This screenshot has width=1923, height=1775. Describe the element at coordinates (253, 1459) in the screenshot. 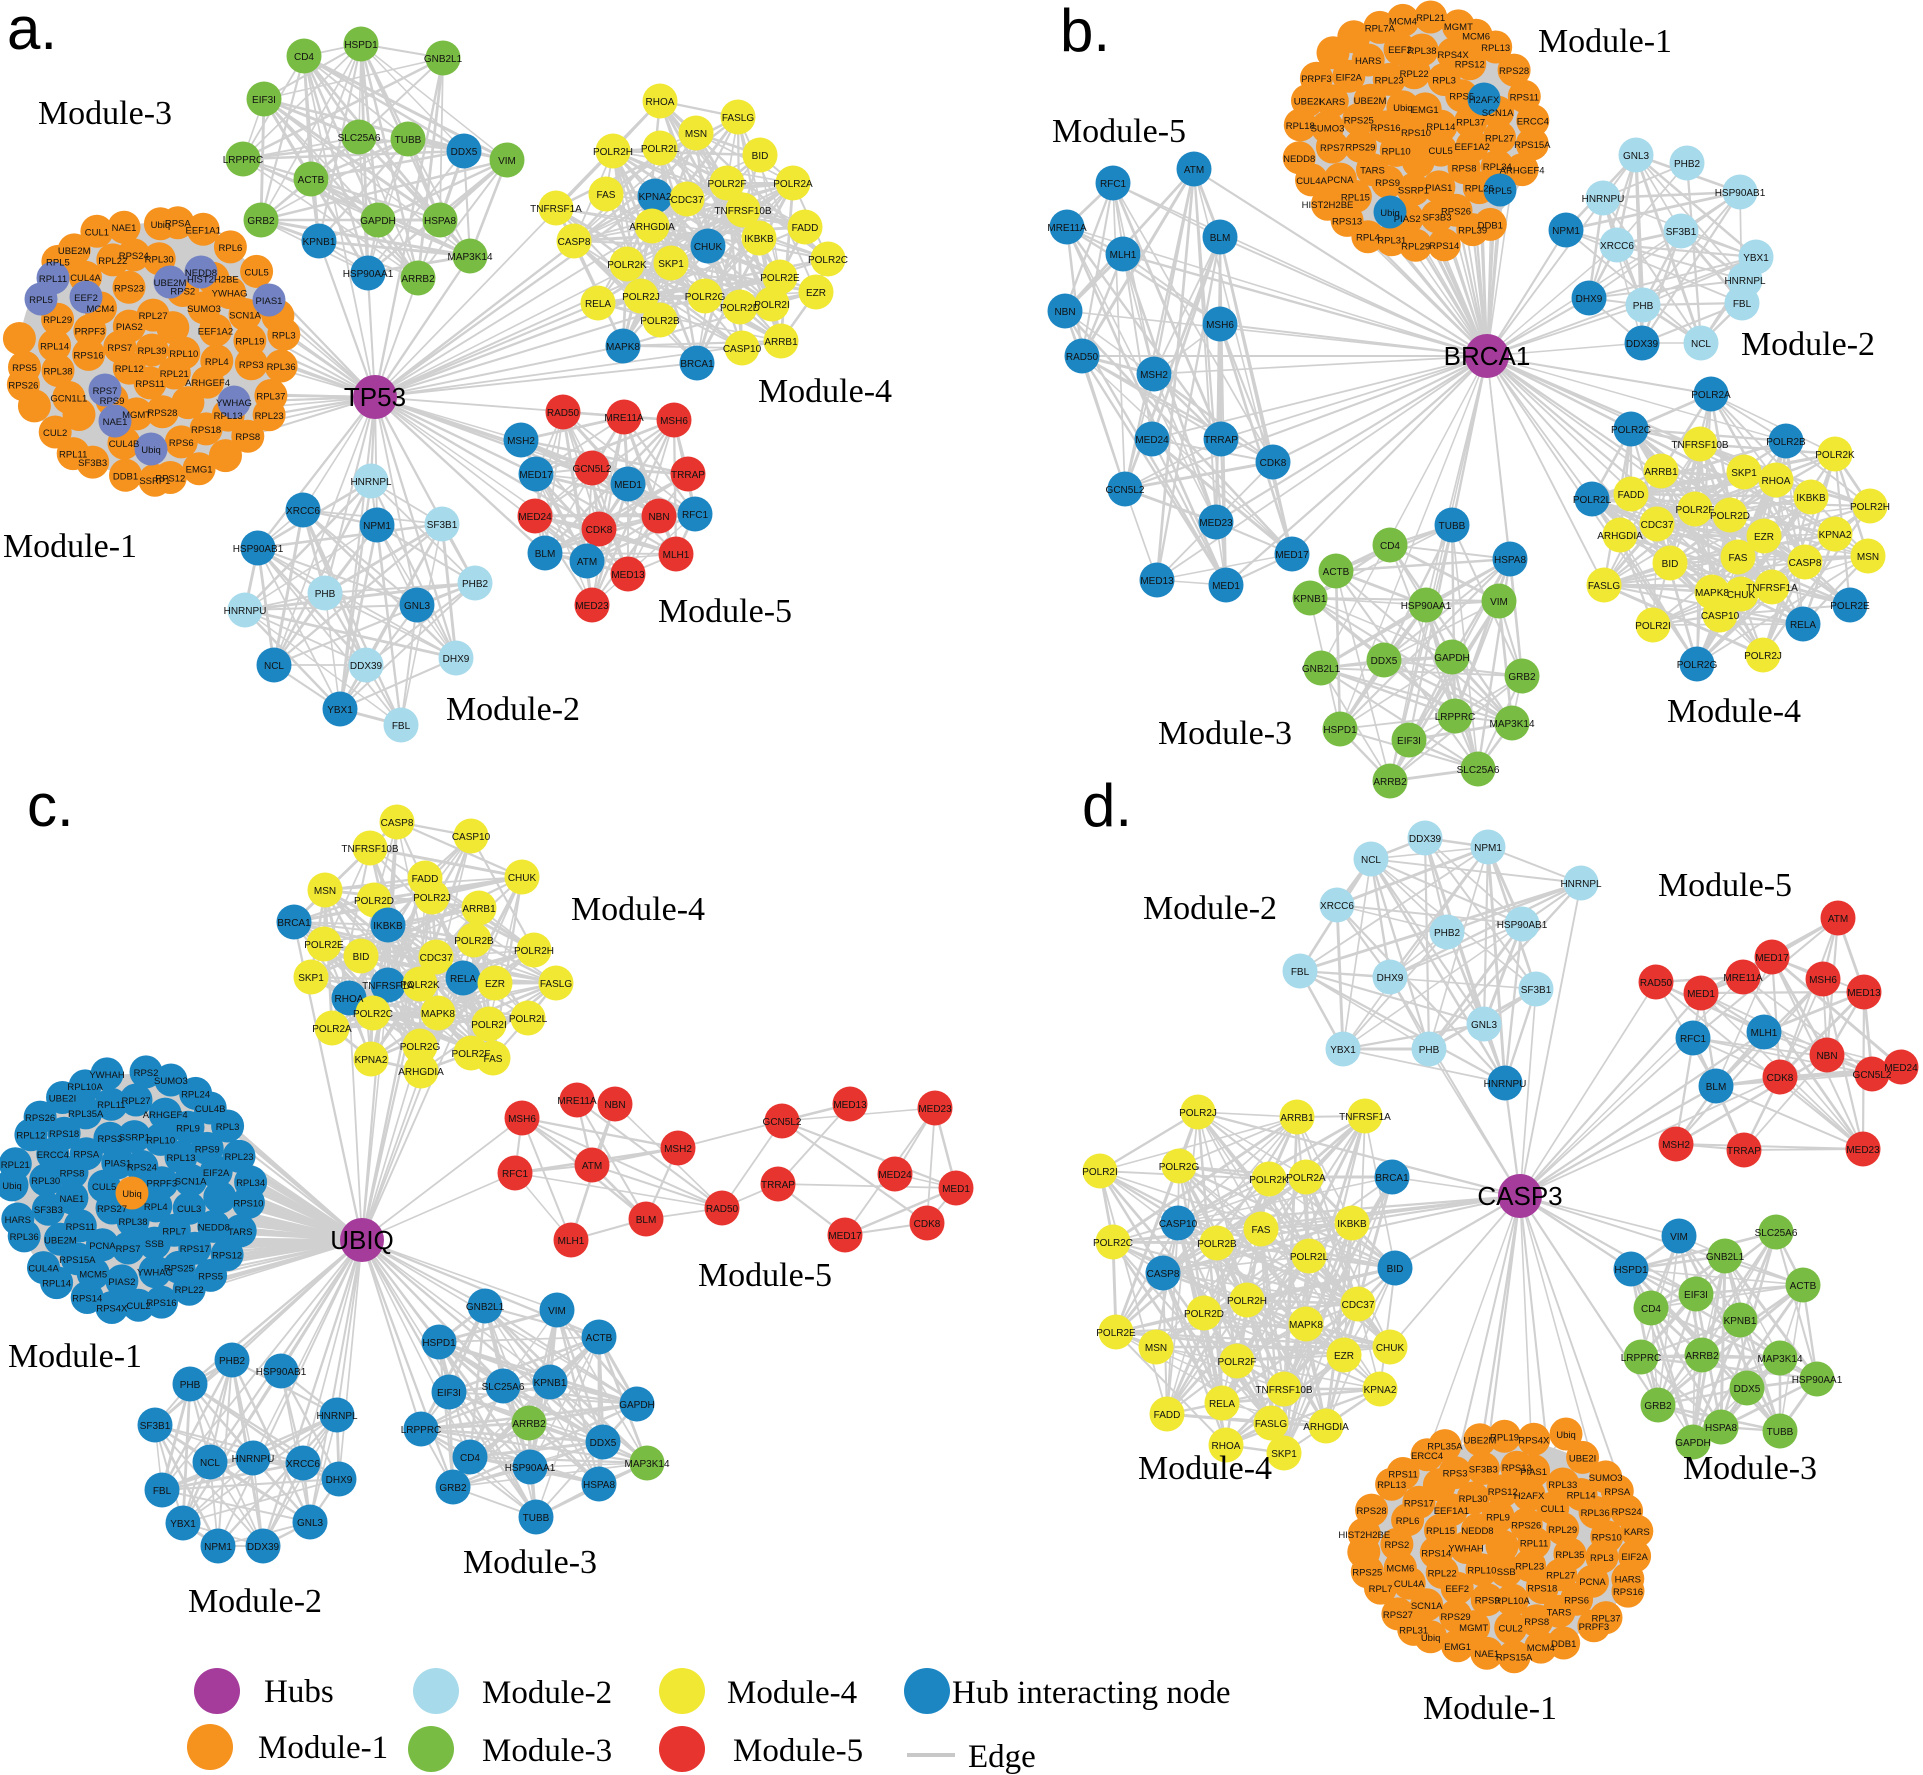

I see `svg-text: HNRNPU` at that location.